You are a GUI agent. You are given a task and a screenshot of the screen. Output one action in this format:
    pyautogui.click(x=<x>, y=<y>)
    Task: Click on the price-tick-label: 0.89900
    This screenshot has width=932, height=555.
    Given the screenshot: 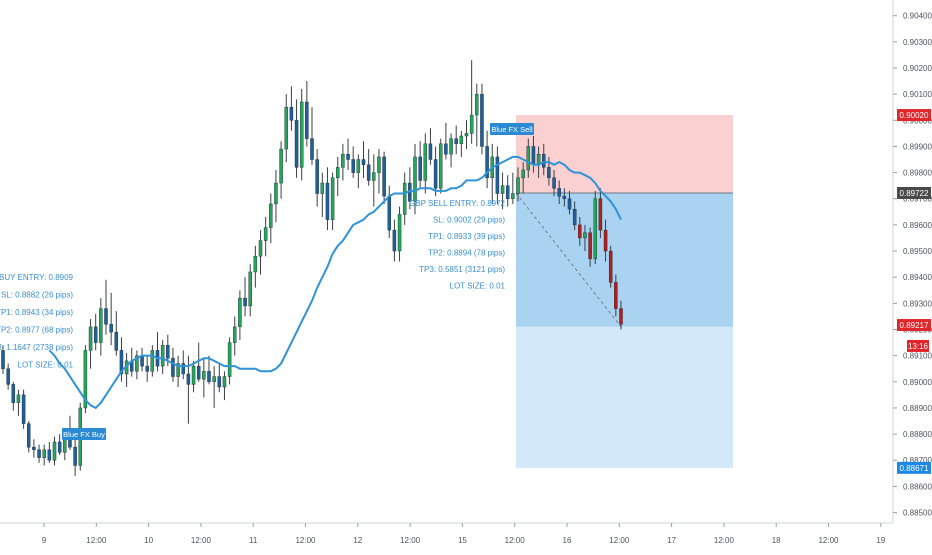 What is the action you would take?
    pyautogui.click(x=917, y=146)
    